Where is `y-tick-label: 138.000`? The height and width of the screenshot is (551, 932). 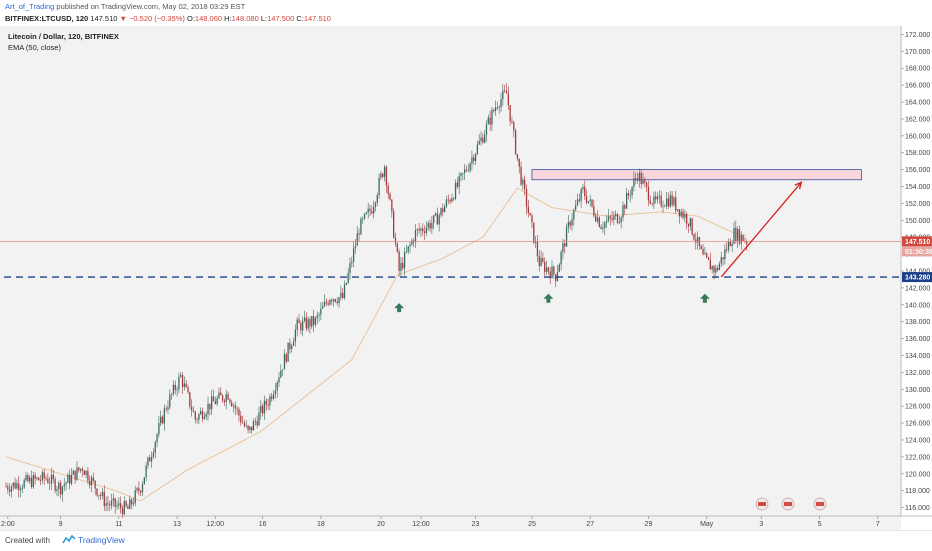
y-tick-label: 138.000 is located at coordinates (917, 322).